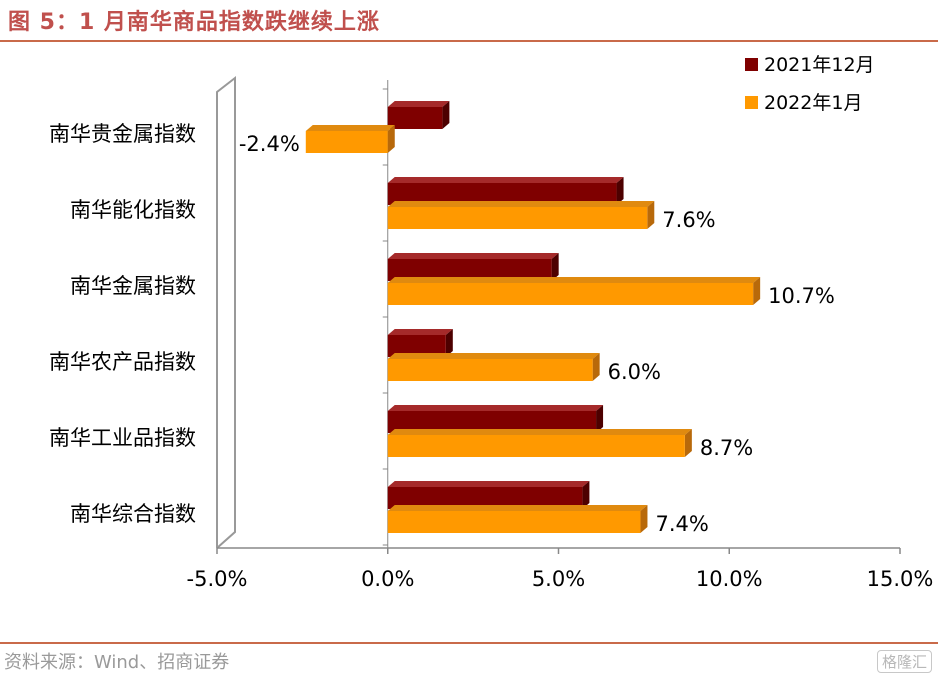 The image size is (938, 677). What do you see at coordinates (469, 41) in the screenshot?
I see `title-divider` at bounding box center [469, 41].